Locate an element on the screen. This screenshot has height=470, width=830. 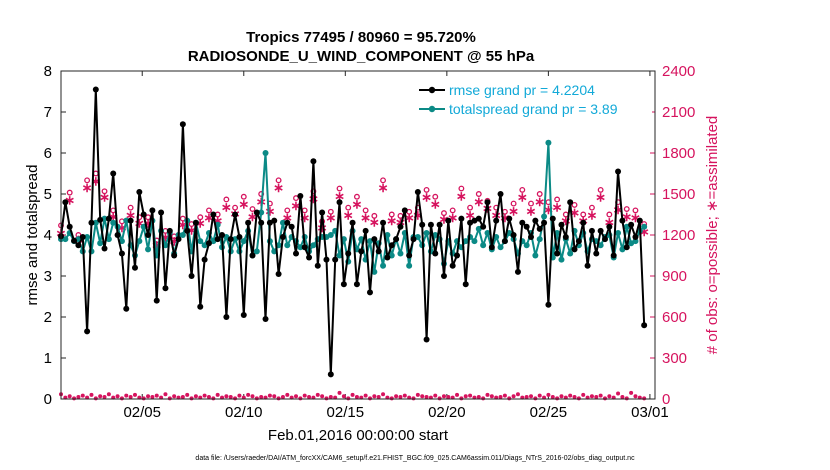
y-tick-label: 1 is located at coordinates (48, 358).